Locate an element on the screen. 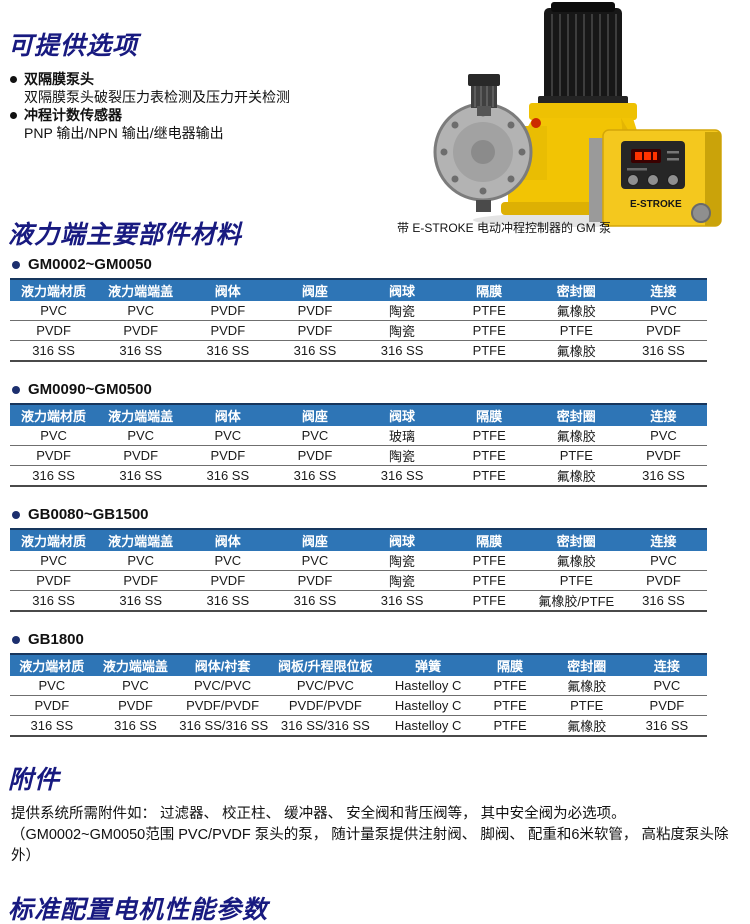  table-header-cell: 密封圈 is located at coordinates (576, 289).